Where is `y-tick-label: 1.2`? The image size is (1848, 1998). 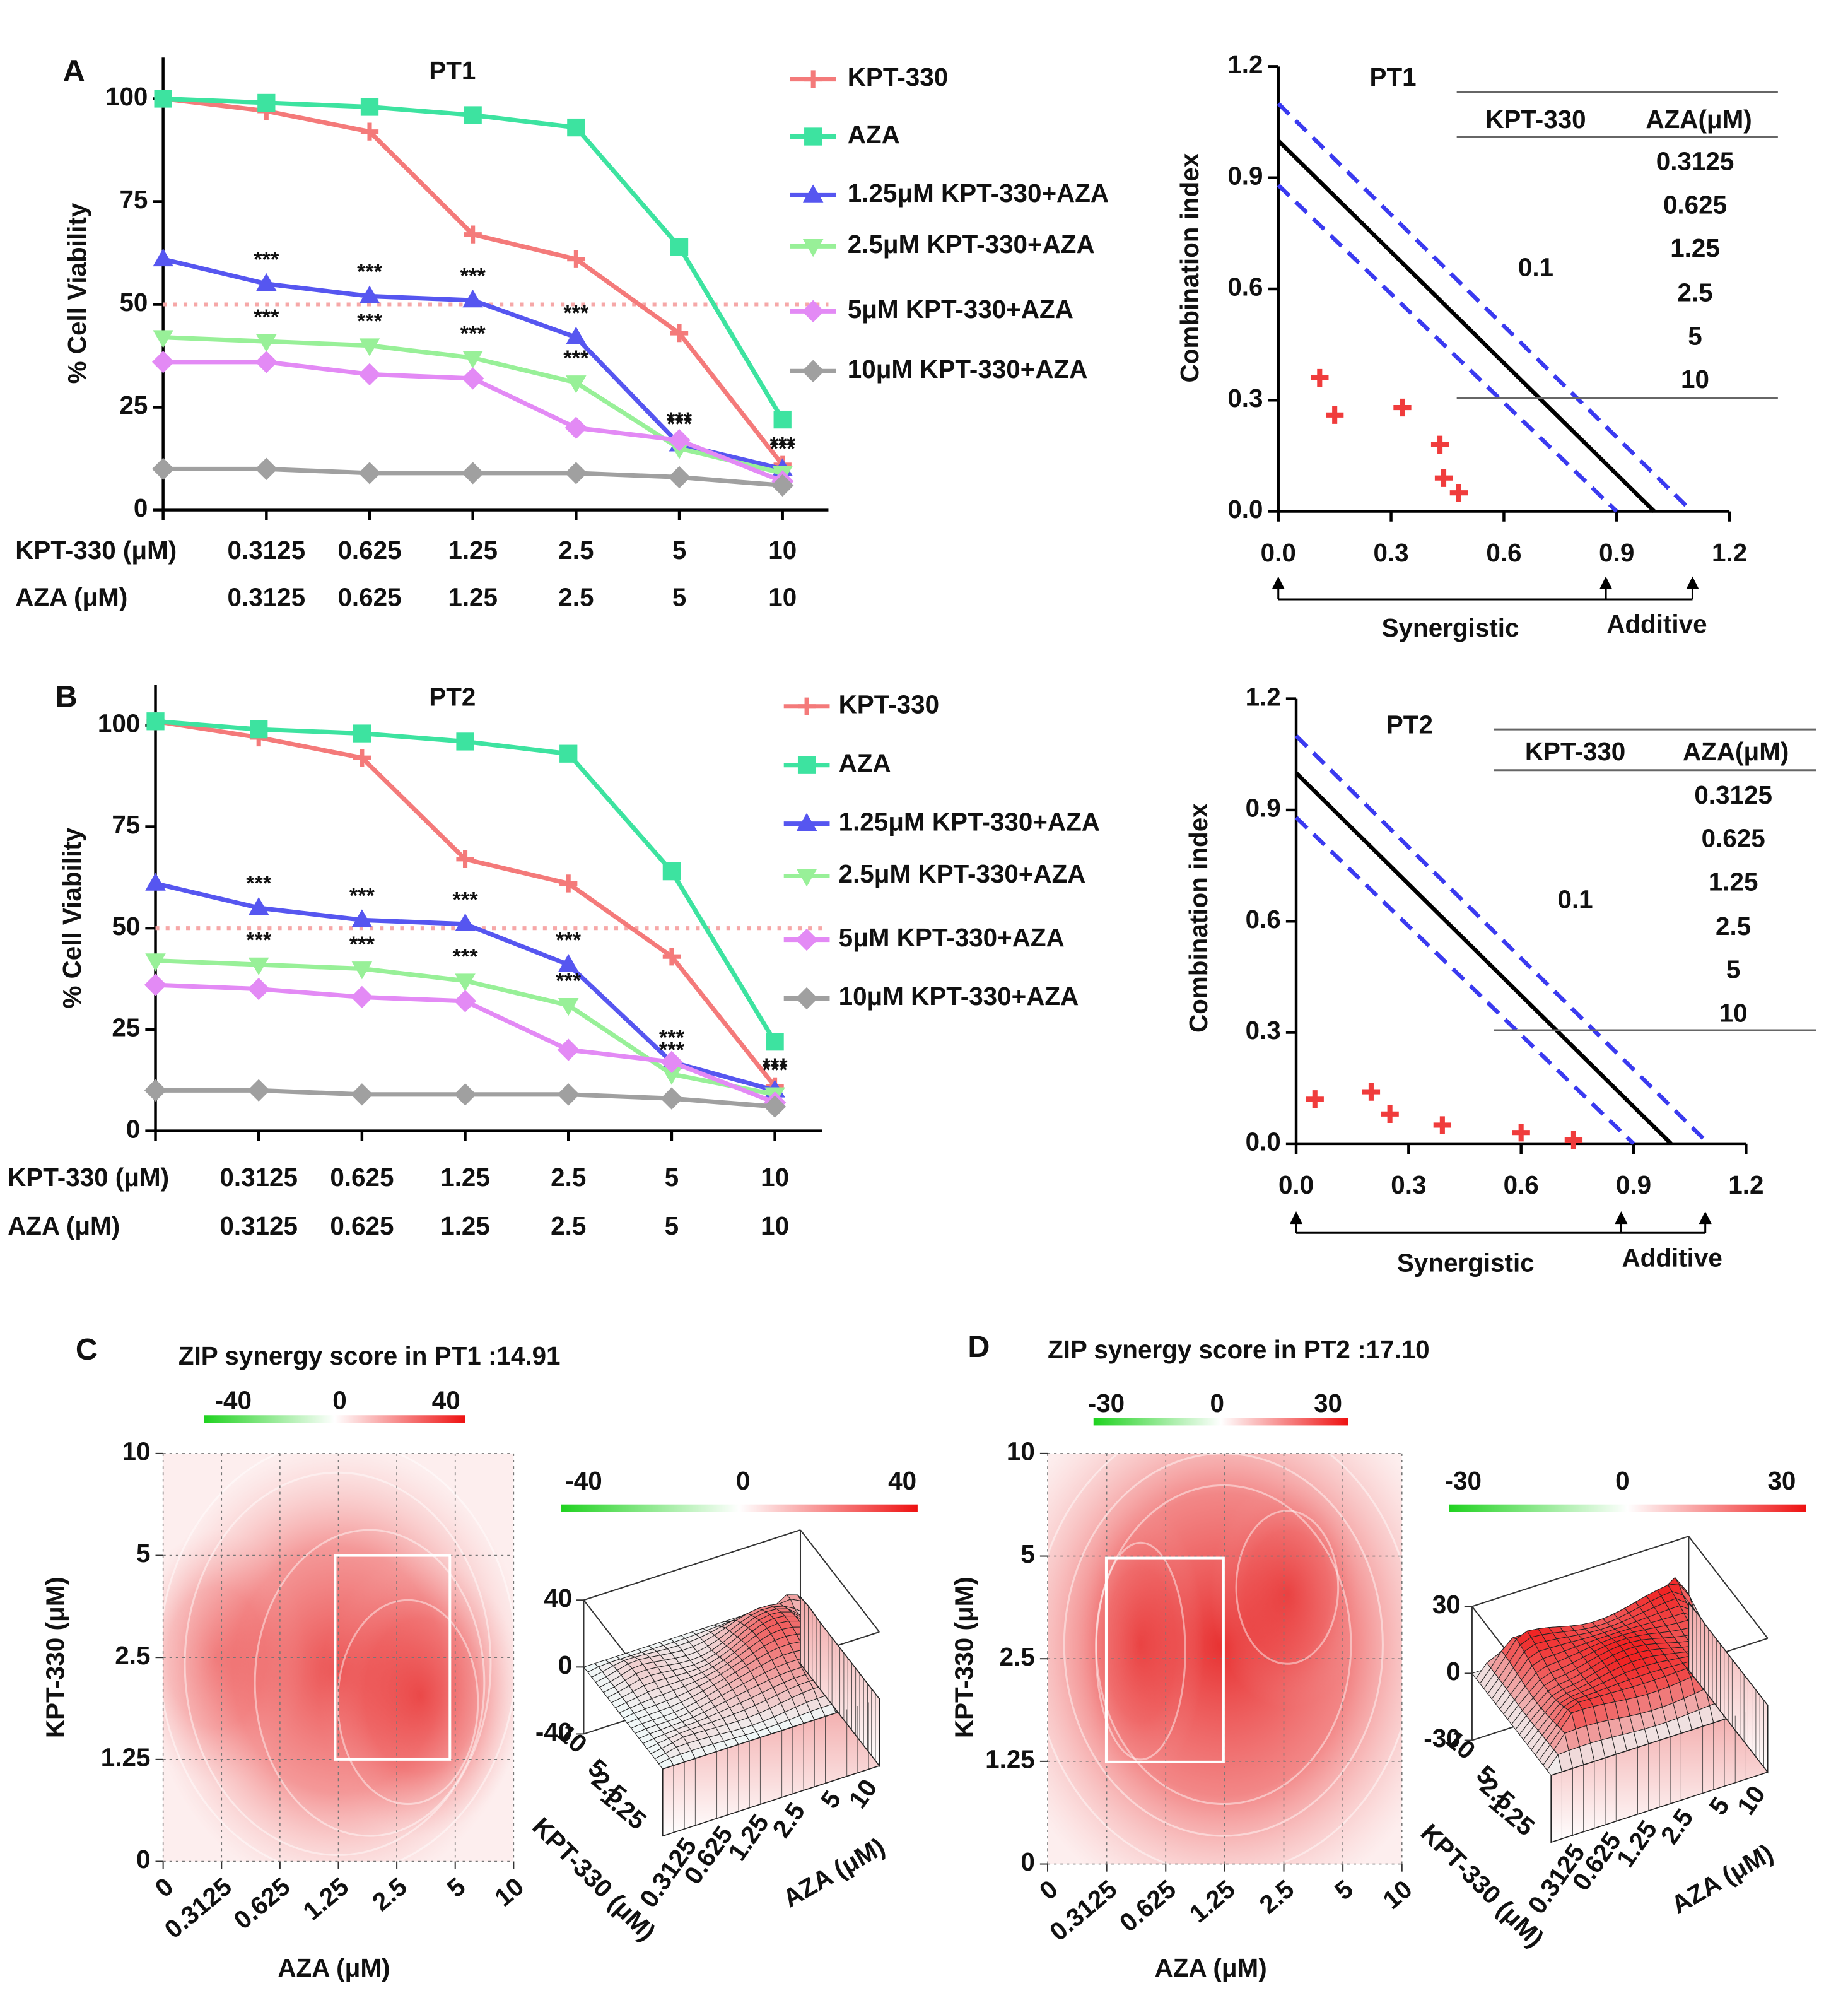
y-tick-label: 1.2 is located at coordinates (1245, 64).